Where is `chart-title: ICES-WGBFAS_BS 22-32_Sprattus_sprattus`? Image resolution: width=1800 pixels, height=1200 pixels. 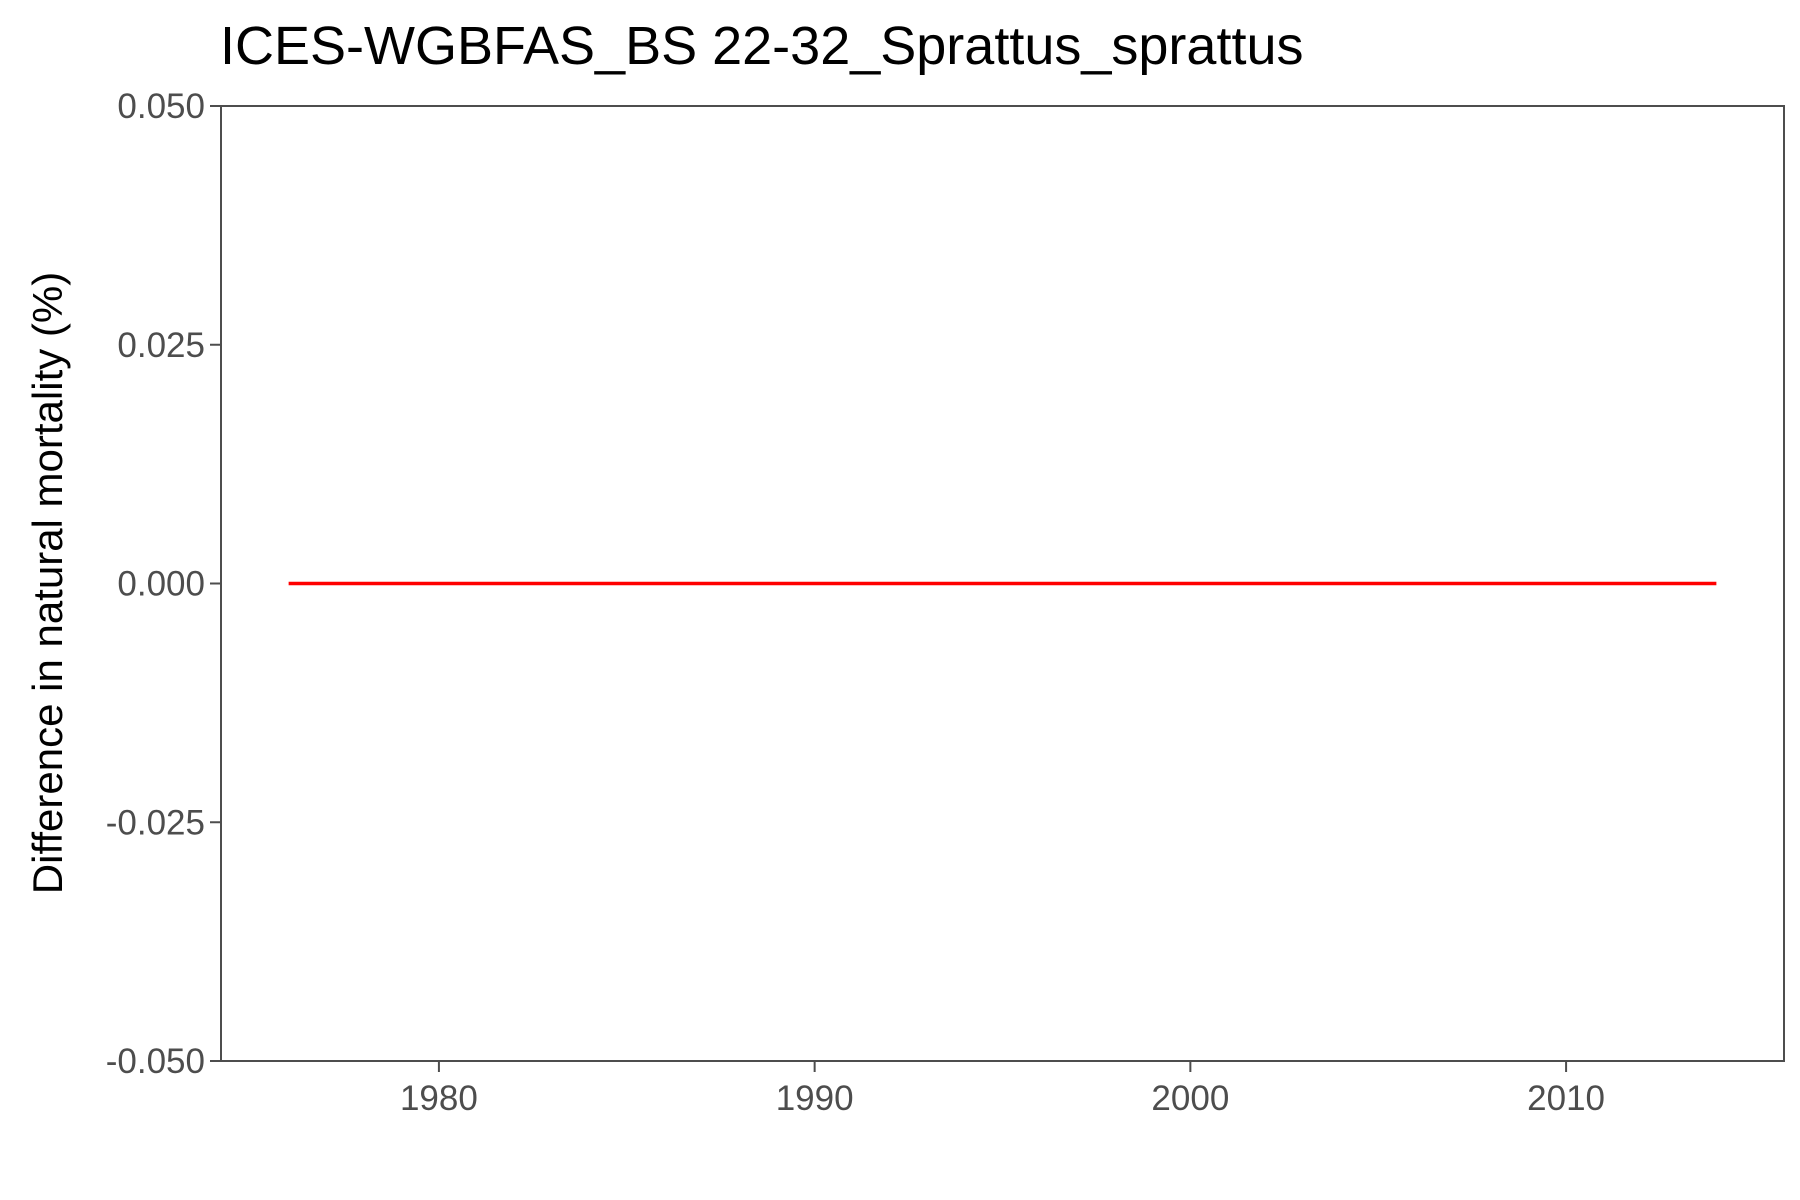 chart-title: ICES-WGBFAS_BS 22-32_Sprattus_sprattus is located at coordinates (761, 46).